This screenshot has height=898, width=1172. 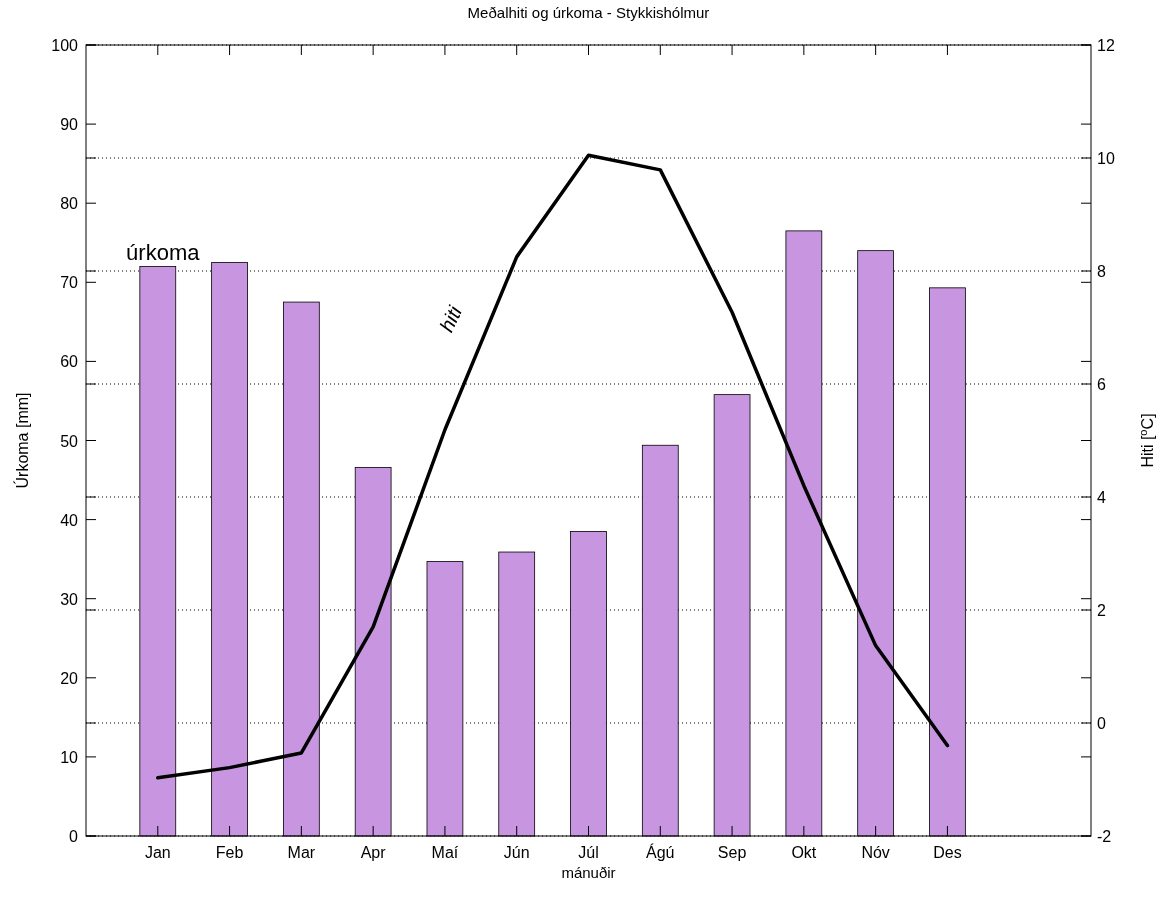 What do you see at coordinates (229, 852) in the screenshot?
I see `x-tick-label: Feb` at bounding box center [229, 852].